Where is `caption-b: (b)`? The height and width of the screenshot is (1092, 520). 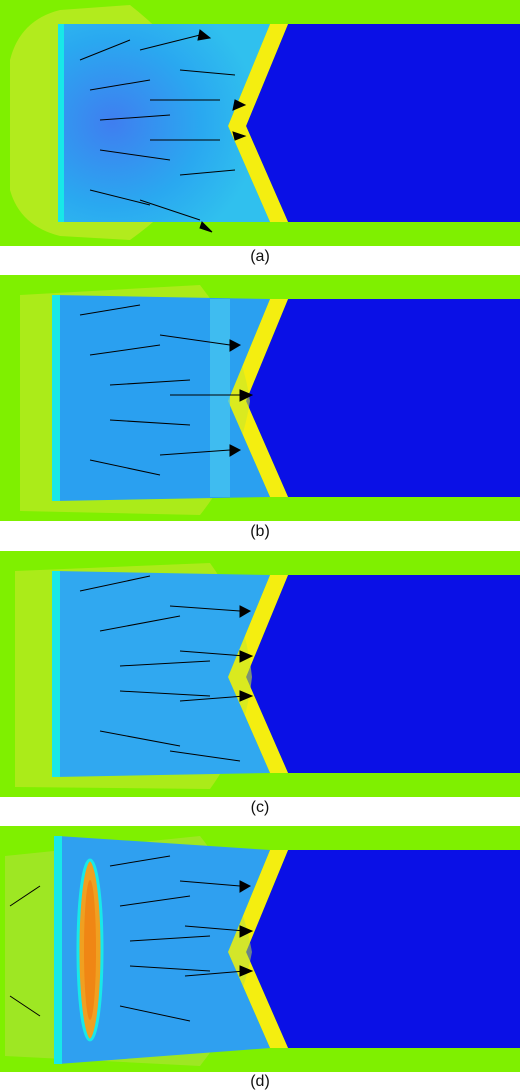
caption-b: (b) is located at coordinates (260, 531).